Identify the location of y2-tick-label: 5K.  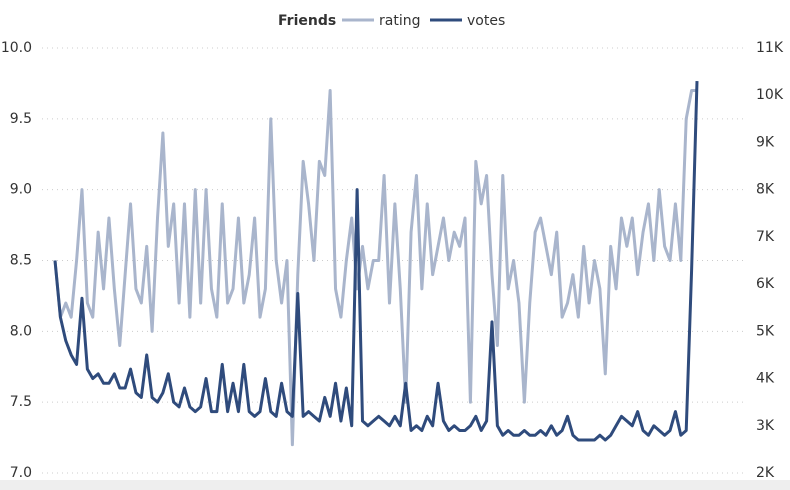
(765, 331).